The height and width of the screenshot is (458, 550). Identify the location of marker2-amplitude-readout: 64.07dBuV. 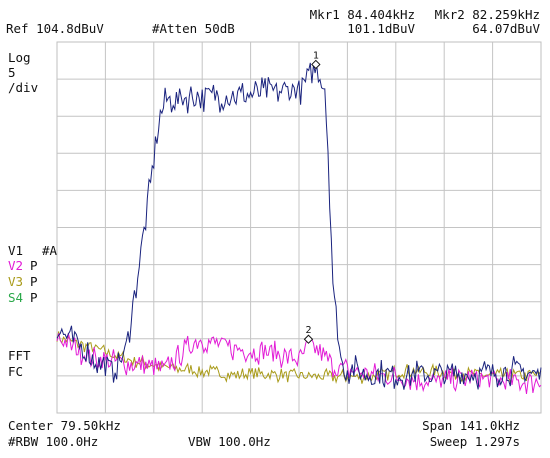
(506, 28).